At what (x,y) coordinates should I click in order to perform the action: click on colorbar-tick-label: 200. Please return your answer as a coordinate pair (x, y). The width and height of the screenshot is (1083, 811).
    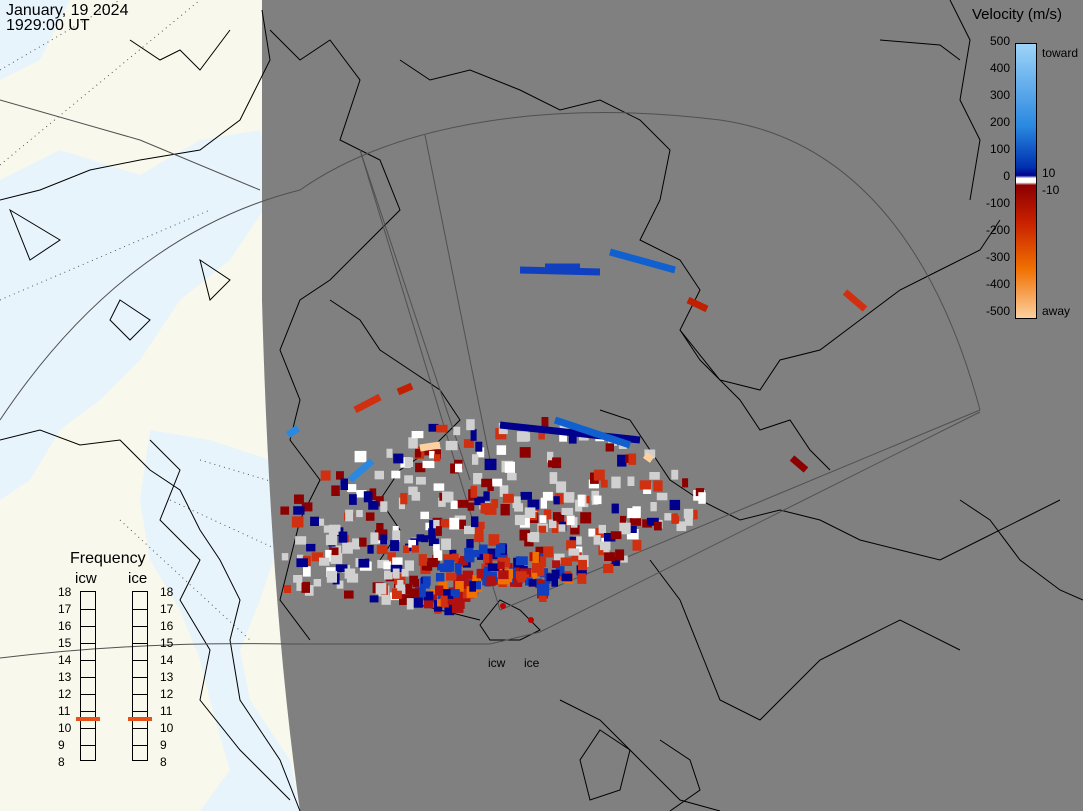
    Looking at the image, I should click on (999, 122).